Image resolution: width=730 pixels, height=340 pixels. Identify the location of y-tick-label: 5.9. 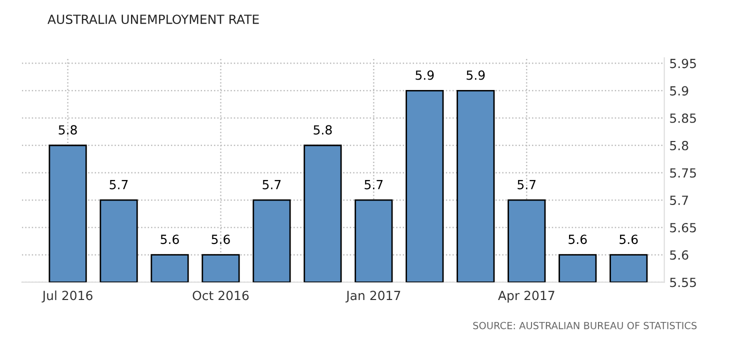
(679, 91).